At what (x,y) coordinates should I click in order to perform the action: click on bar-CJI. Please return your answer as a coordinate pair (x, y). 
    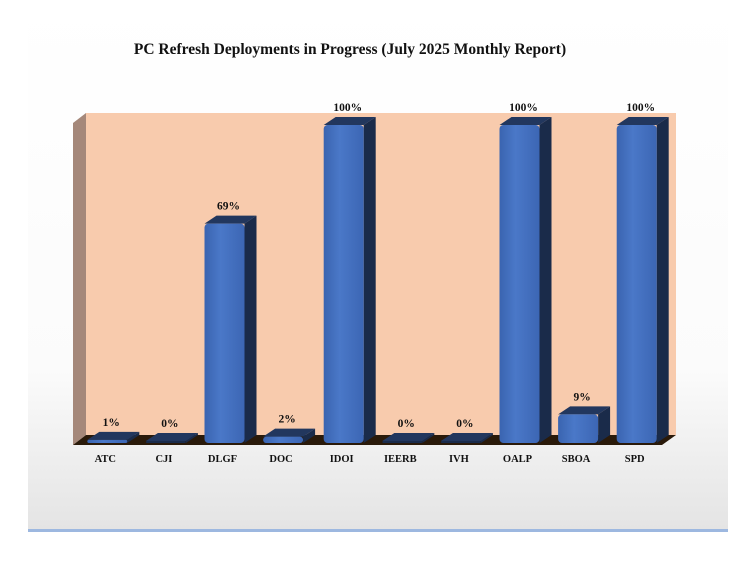
    Looking at the image, I should click on (165, 442).